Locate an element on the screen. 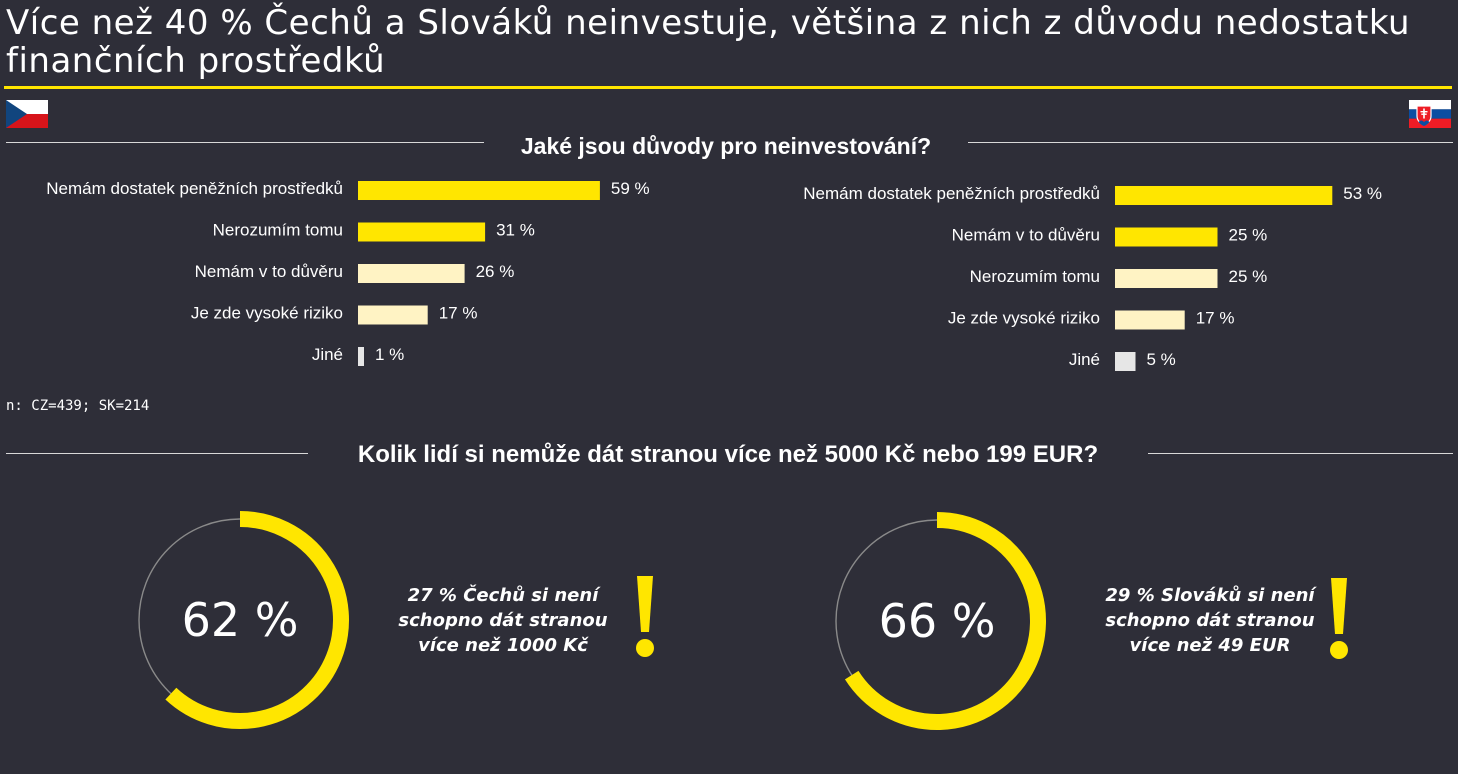 This screenshot has width=1458, height=774. section2-rule-left is located at coordinates (158, 453).